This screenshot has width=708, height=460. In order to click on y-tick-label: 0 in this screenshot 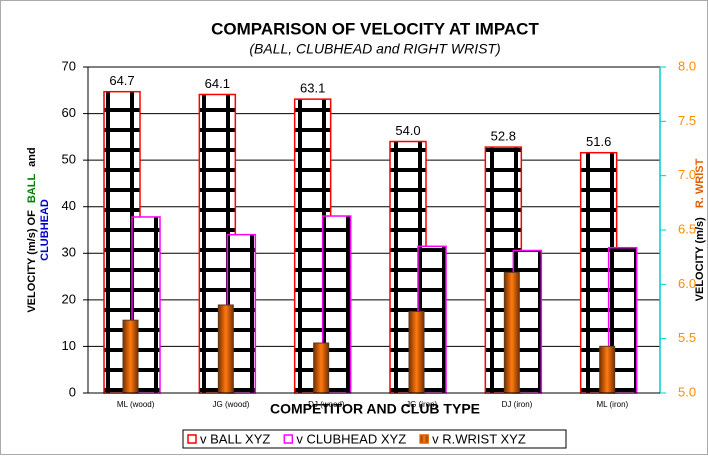, I will do `click(72, 391)`.